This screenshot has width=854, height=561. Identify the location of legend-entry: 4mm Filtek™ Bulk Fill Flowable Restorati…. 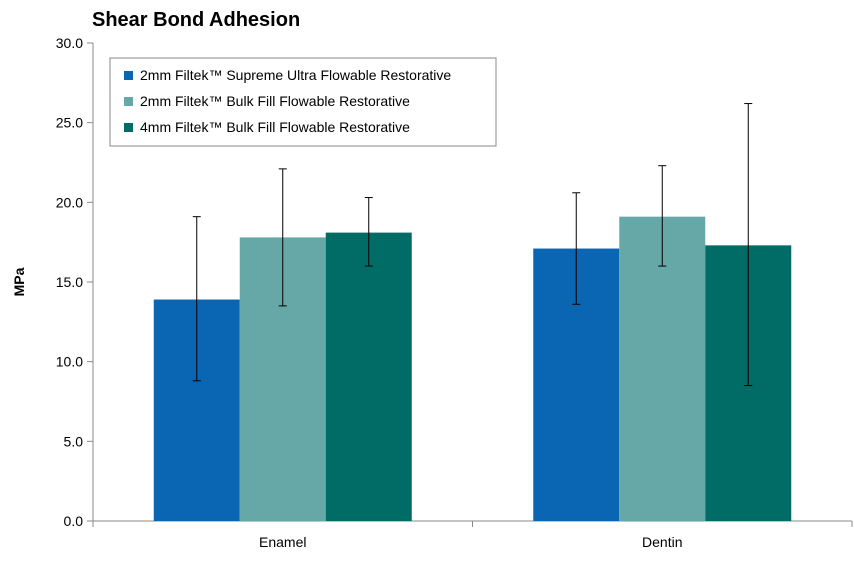
(275, 127).